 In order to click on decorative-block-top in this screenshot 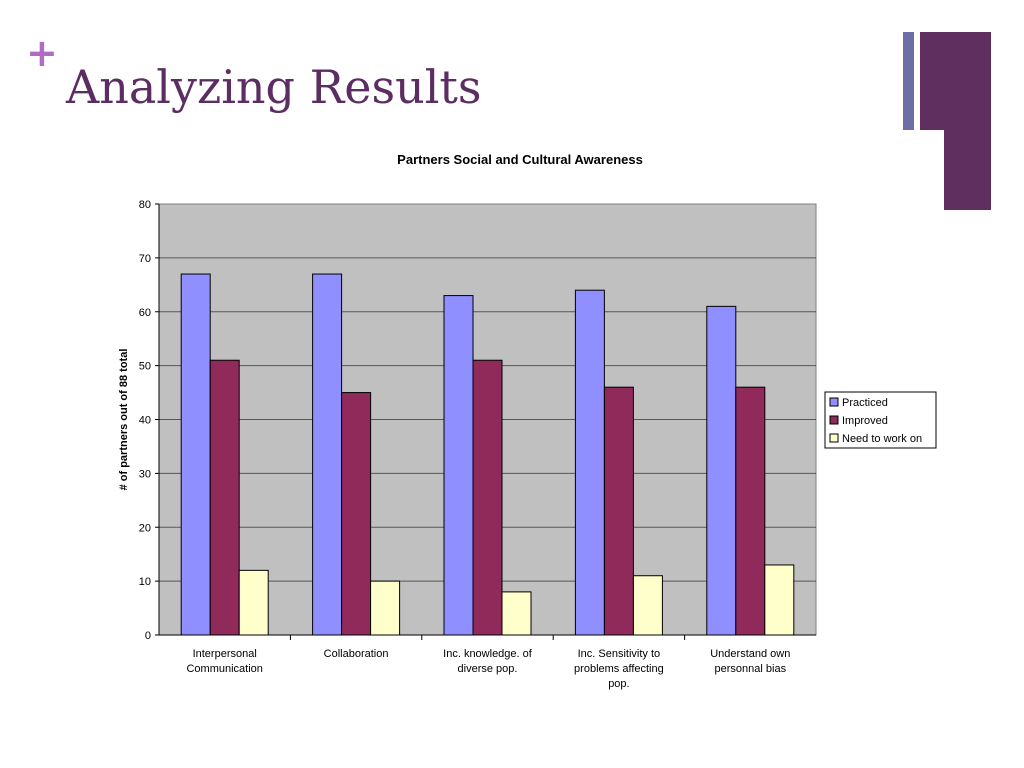, I will do `click(955, 81)`.